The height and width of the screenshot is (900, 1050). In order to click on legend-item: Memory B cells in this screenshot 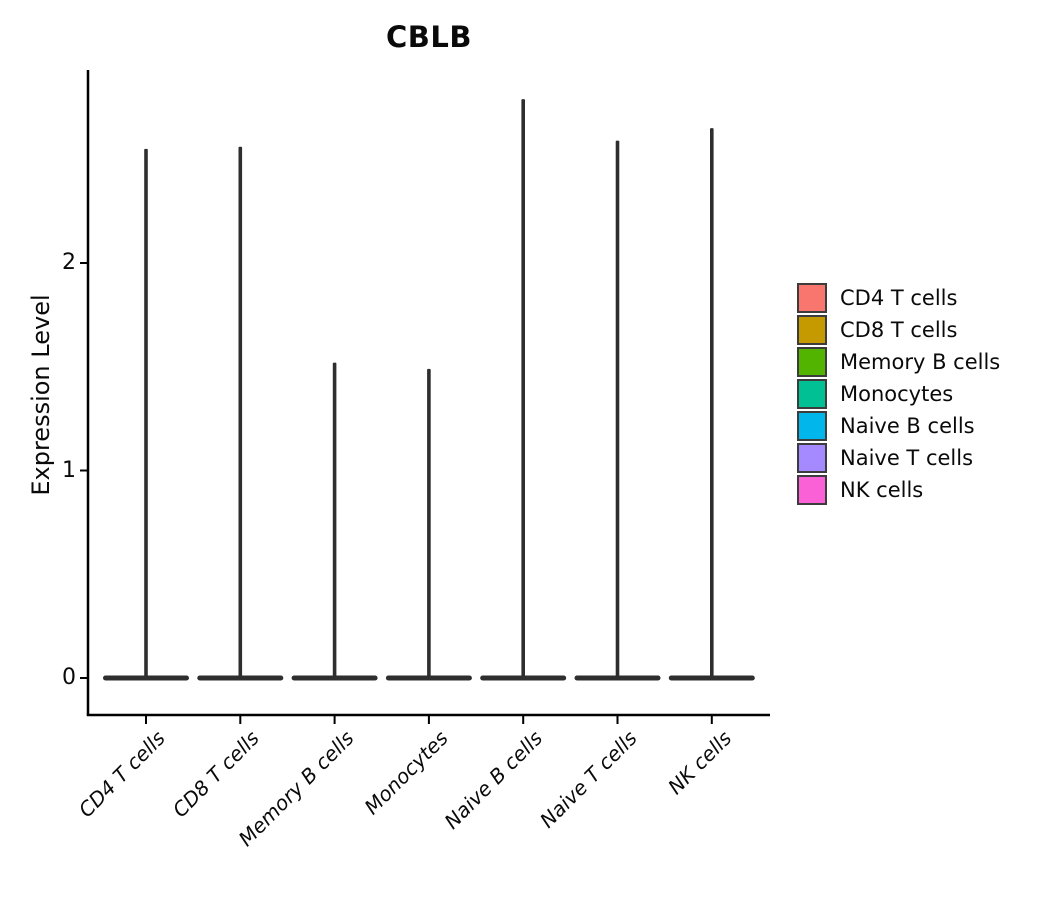, I will do `click(898, 362)`.